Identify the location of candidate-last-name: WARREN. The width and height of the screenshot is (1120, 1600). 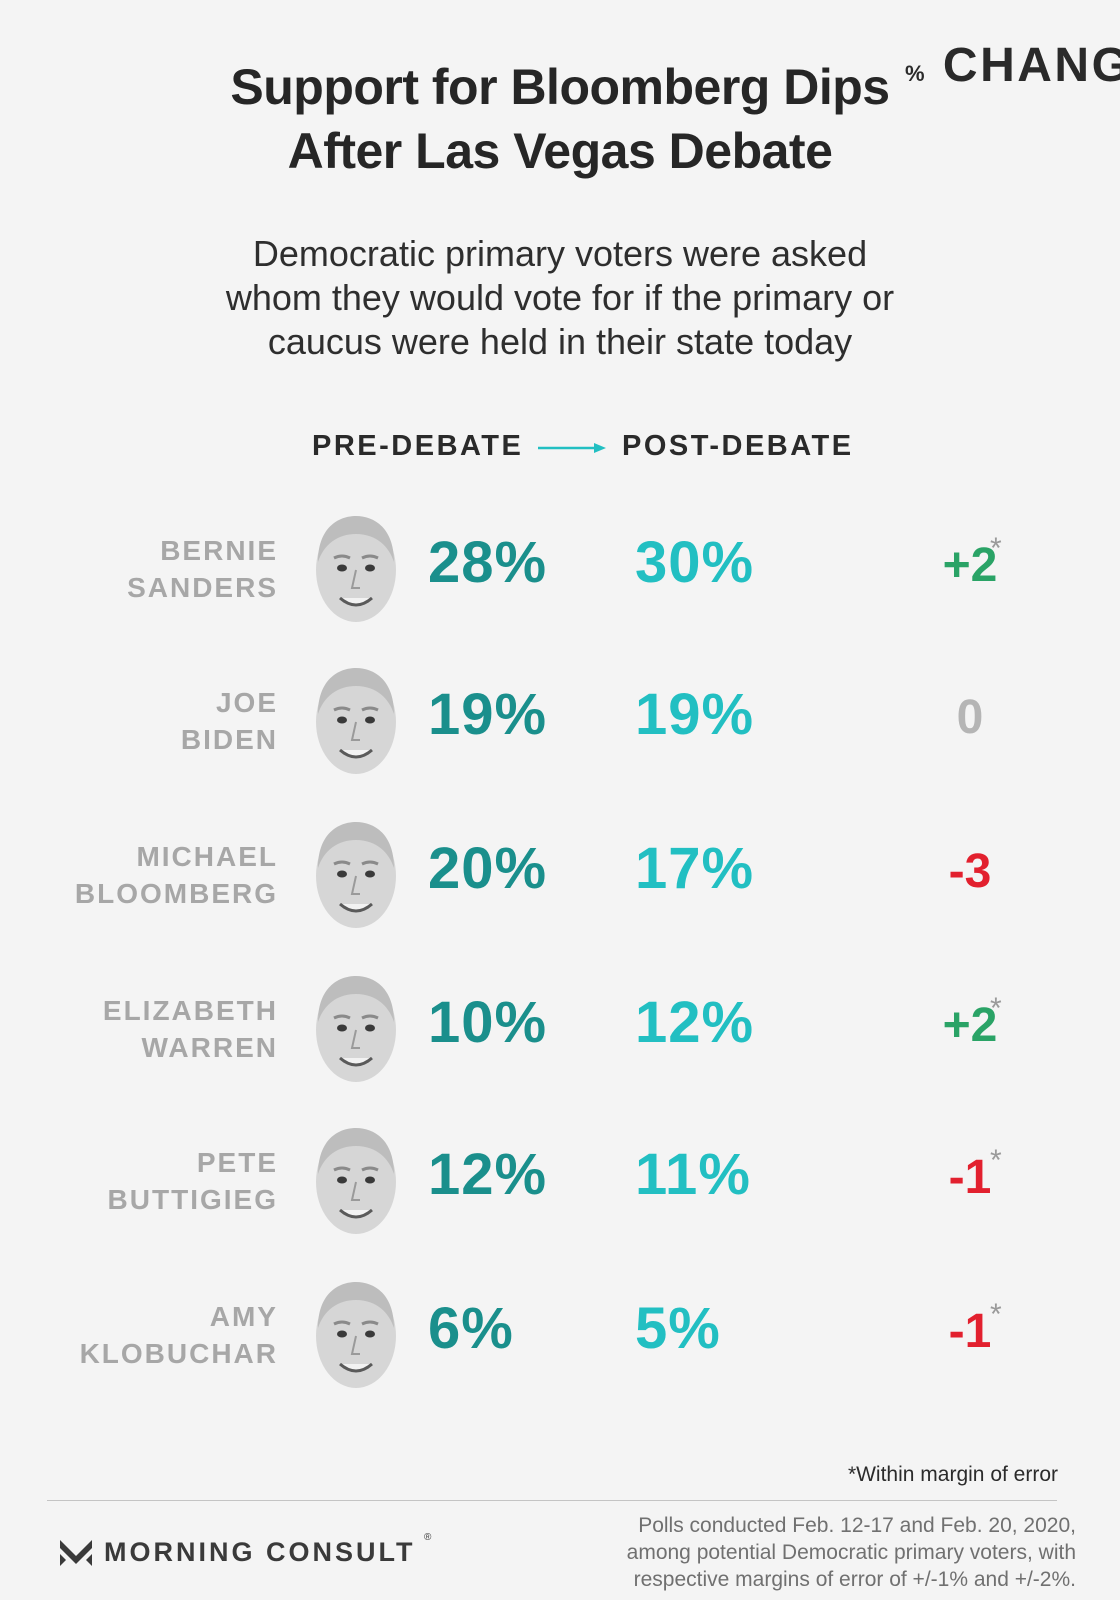
(209, 1047).